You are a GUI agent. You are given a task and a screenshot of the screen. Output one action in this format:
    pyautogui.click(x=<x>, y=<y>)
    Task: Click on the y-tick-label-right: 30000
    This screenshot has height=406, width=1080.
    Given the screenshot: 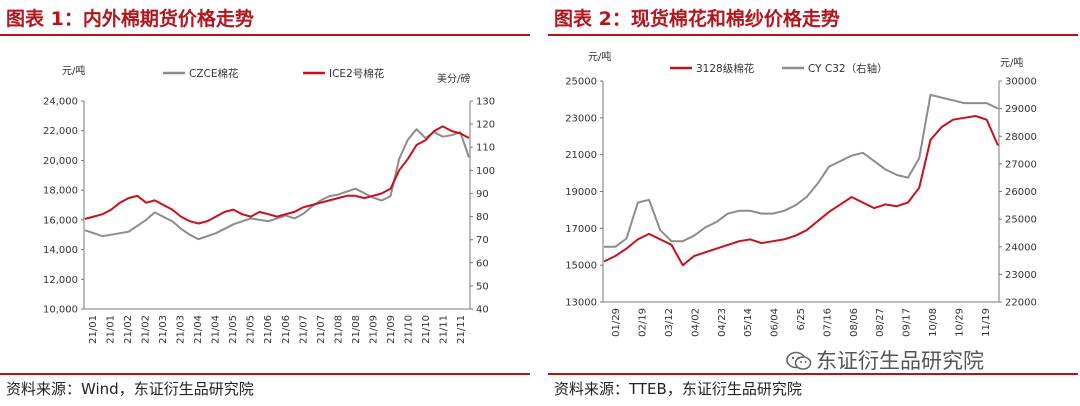 What is the action you would take?
    pyautogui.click(x=1021, y=82)
    